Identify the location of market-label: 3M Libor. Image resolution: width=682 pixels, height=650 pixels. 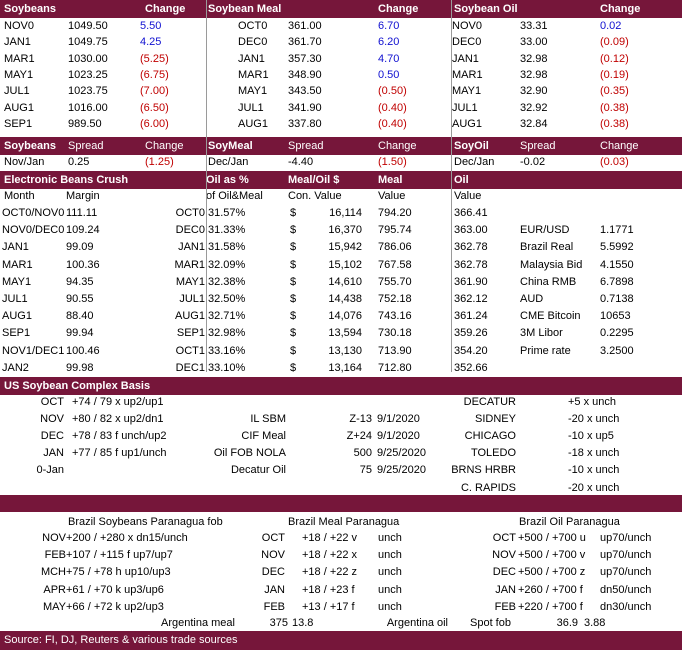
(541, 333).